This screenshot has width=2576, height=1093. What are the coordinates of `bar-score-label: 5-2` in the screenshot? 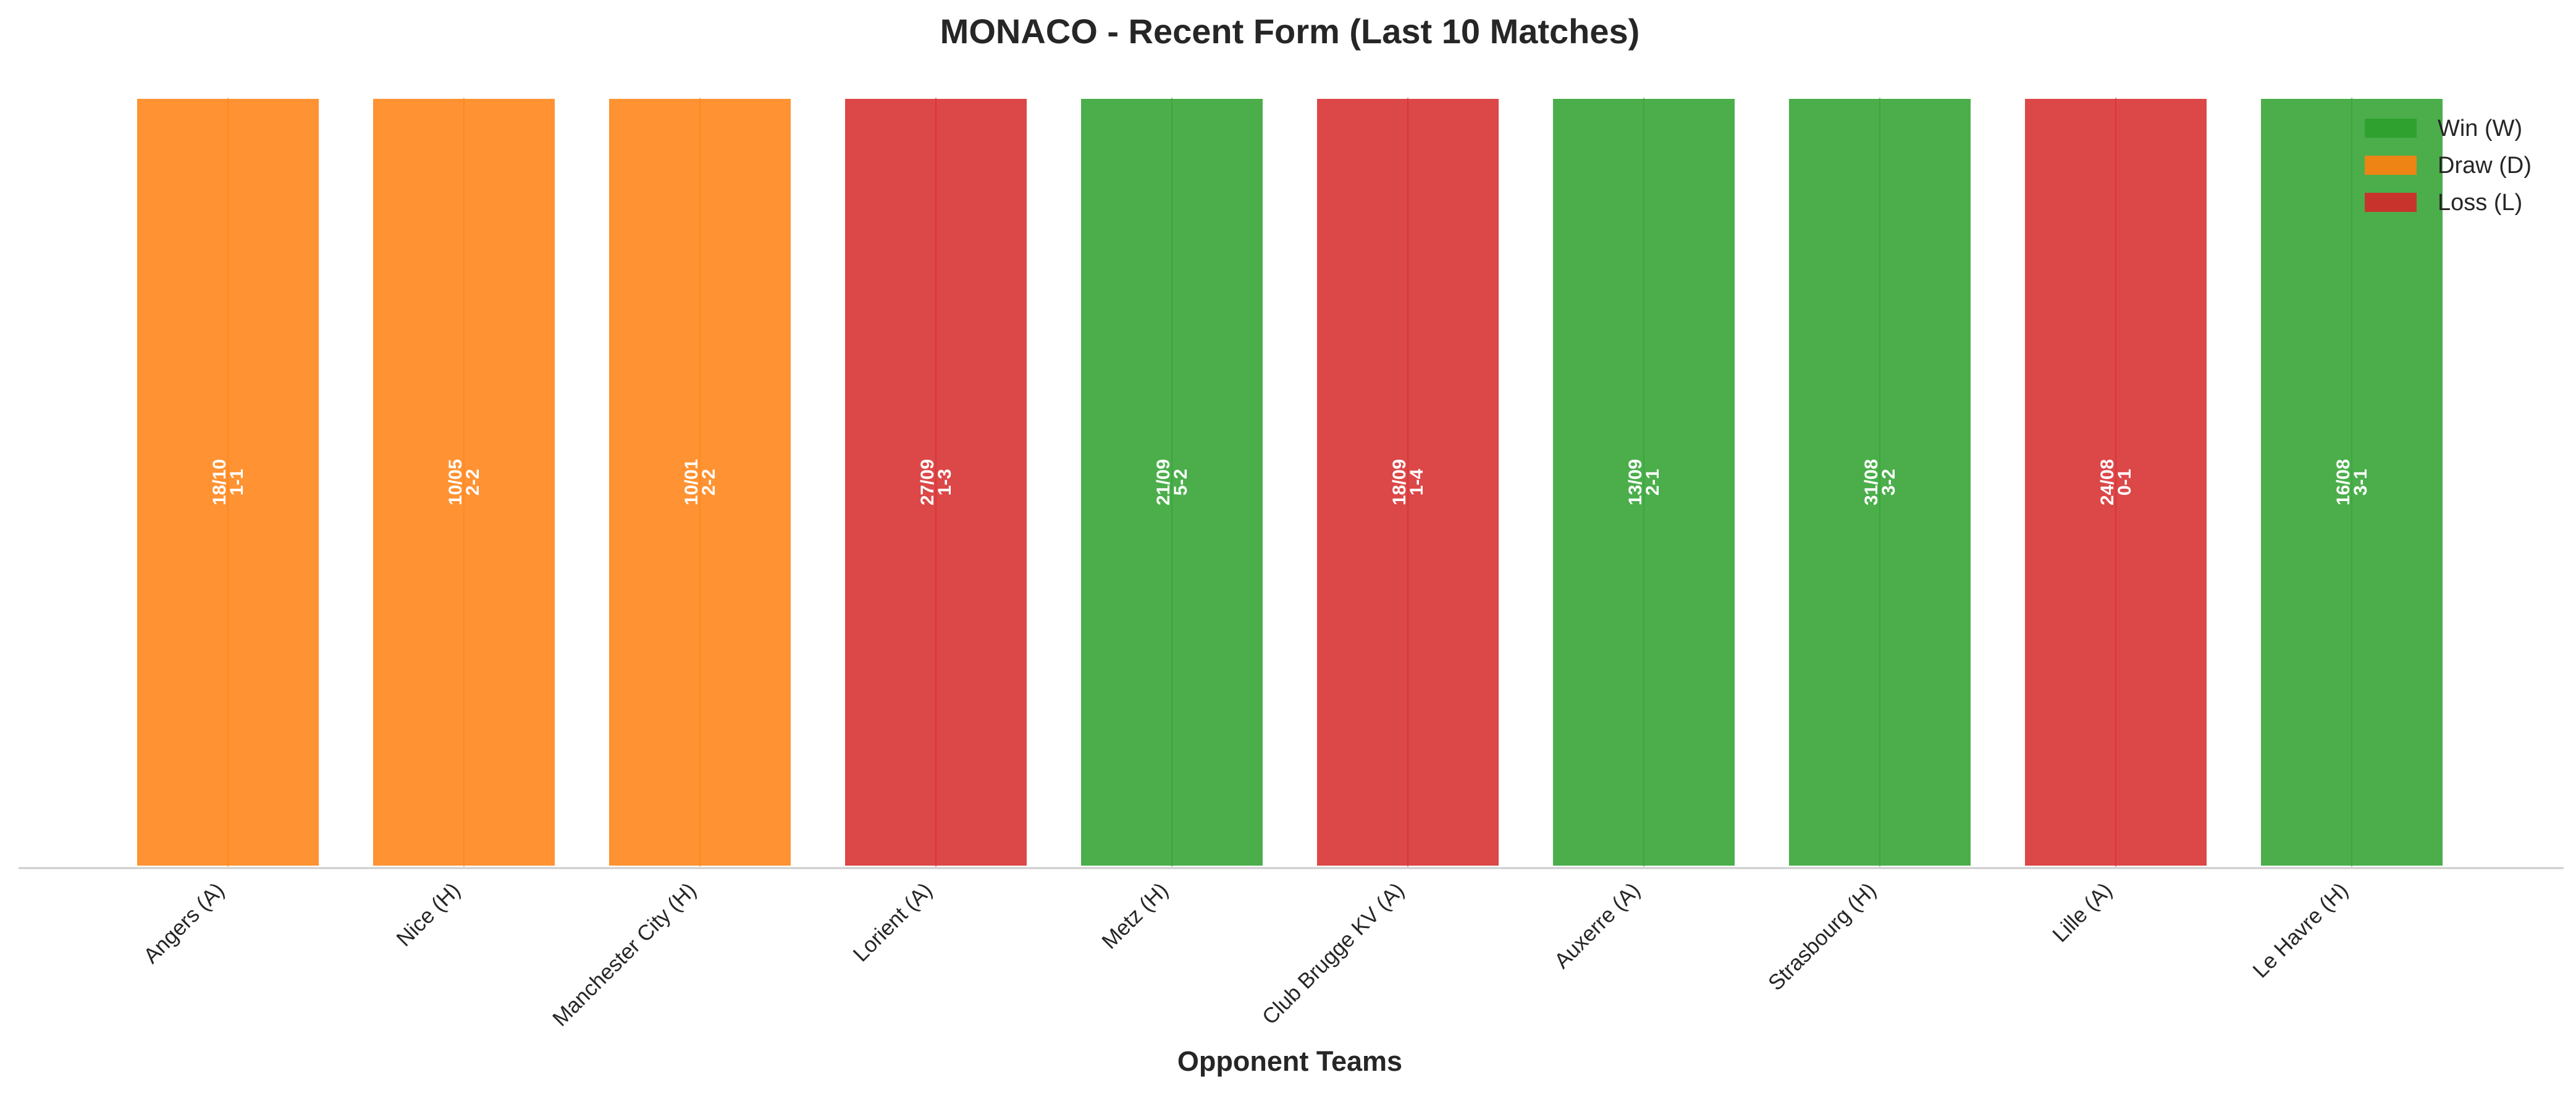 It's located at (1181, 483).